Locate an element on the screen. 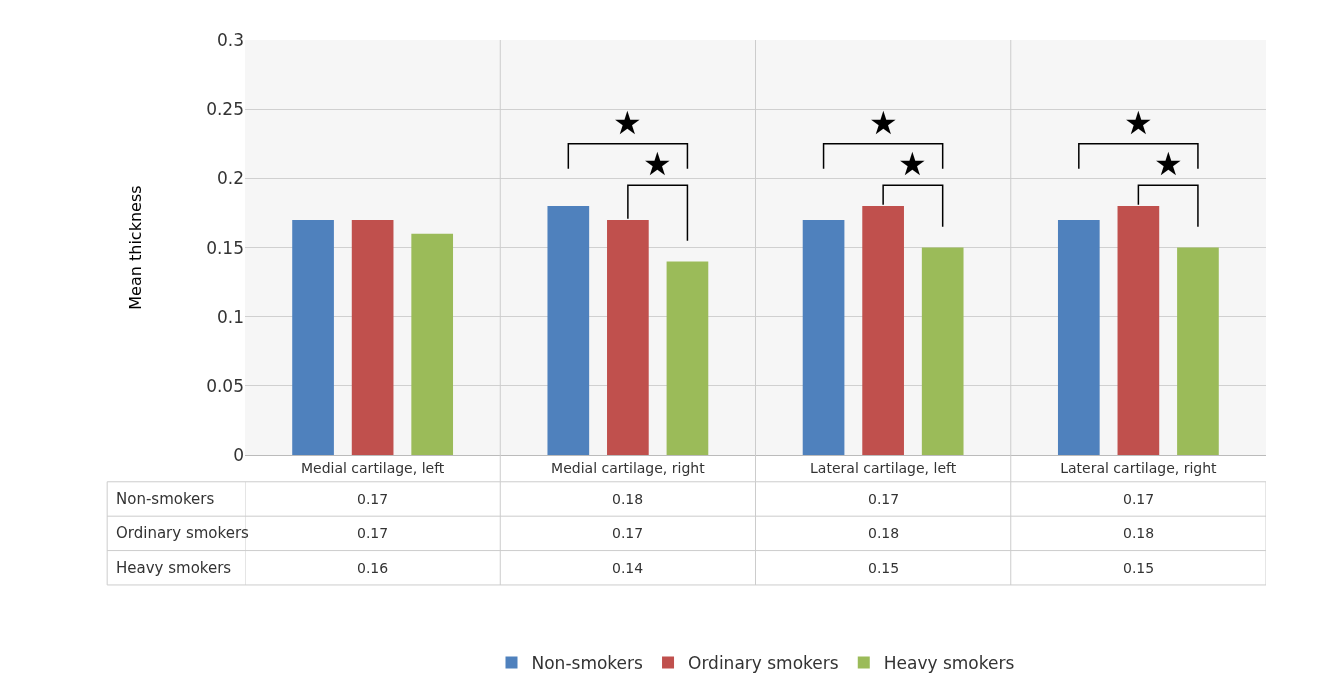 This screenshot has height=693, width=1336. y-tick-label: 0.05 is located at coordinates (225, 385).